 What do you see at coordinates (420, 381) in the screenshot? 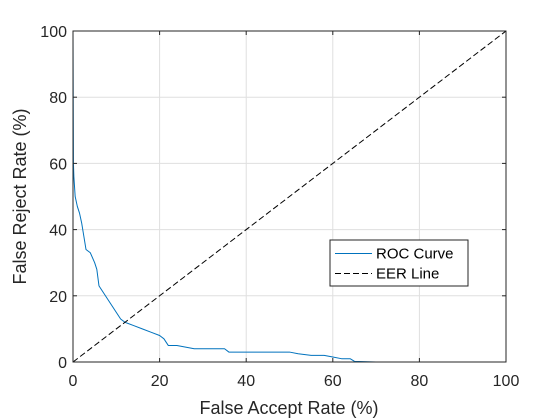
I see `x-tick-label: 80` at bounding box center [420, 381].